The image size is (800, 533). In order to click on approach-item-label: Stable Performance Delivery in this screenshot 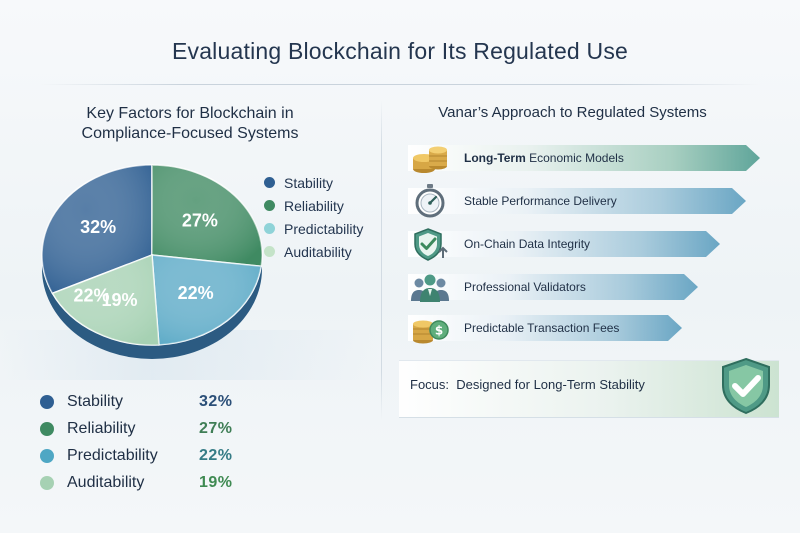, I will do `click(540, 201)`.